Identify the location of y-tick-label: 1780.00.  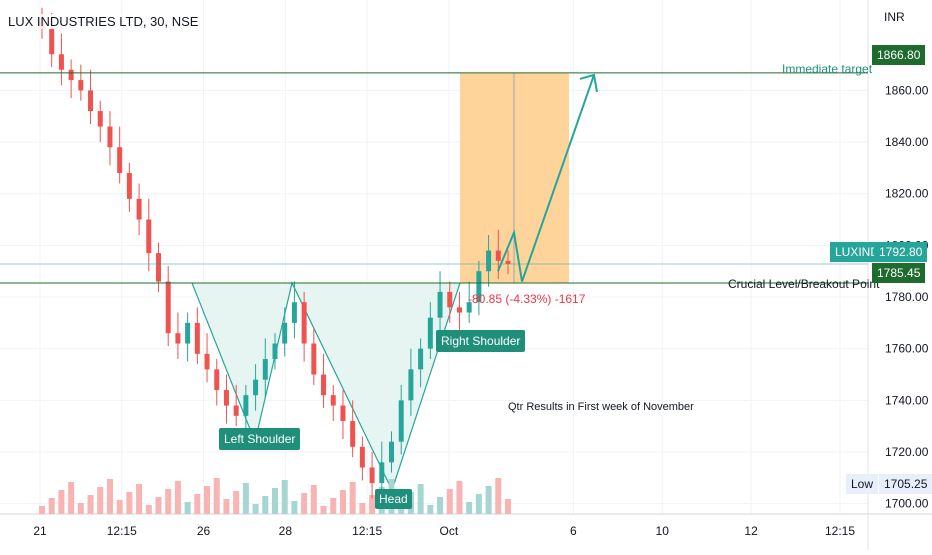
(907, 297).